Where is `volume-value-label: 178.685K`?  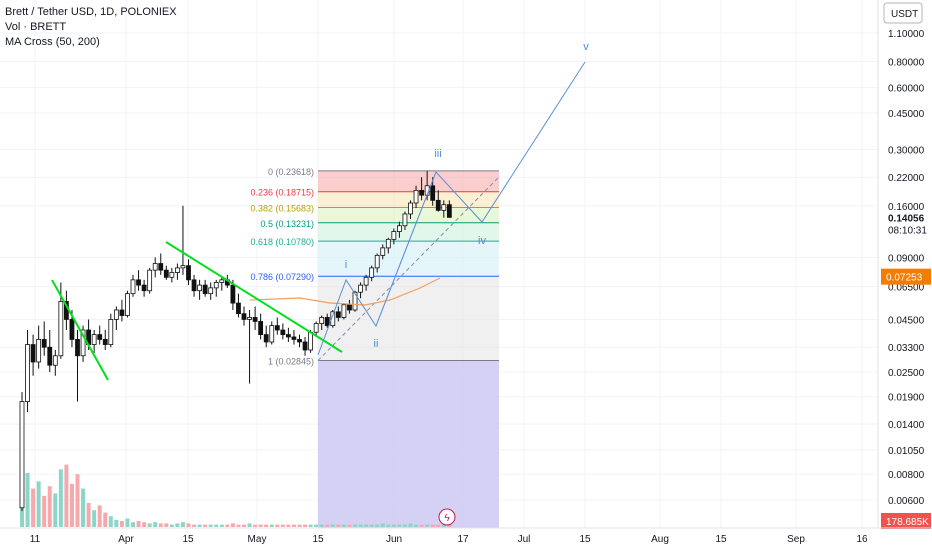
volume-value-label: 178.685K is located at coordinates (906, 521).